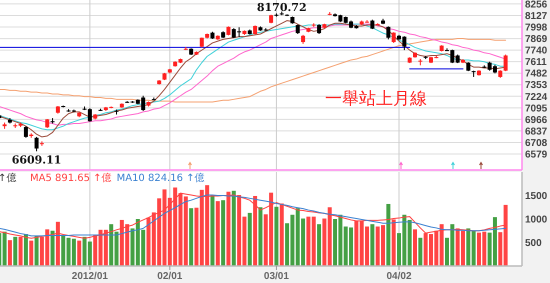 The height and width of the screenshot is (283, 550). What do you see at coordinates (399, 276) in the screenshot?
I see `x-tick-label: 04/02` at bounding box center [399, 276].